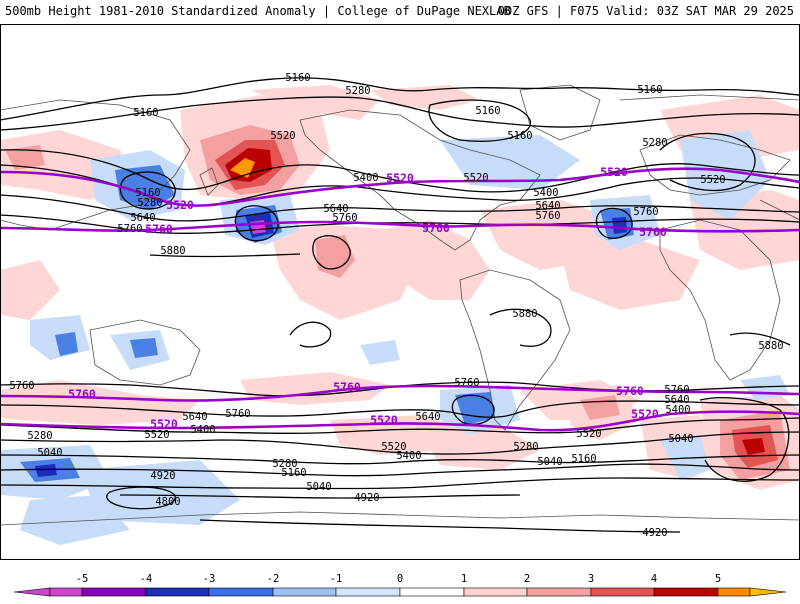 This screenshot has height=604, width=800. Describe the element at coordinates (400, 483) in the screenshot. I see `contour-5040-south` at that location.